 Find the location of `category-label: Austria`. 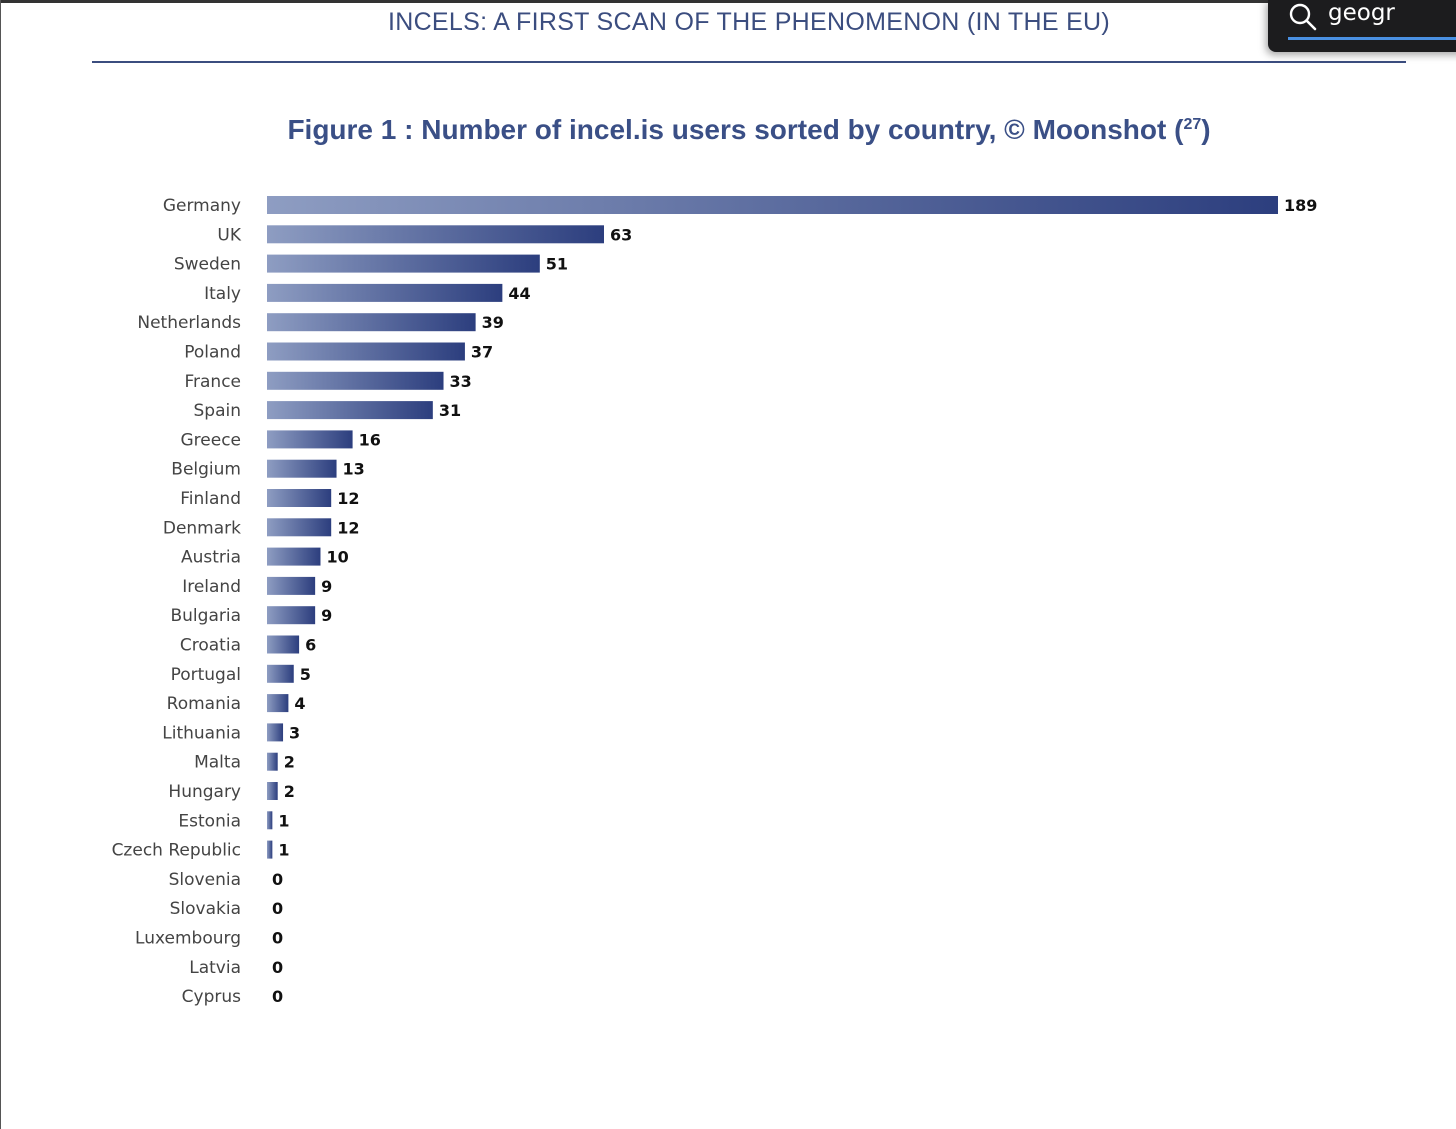

category-label: Austria is located at coordinates (211, 558).